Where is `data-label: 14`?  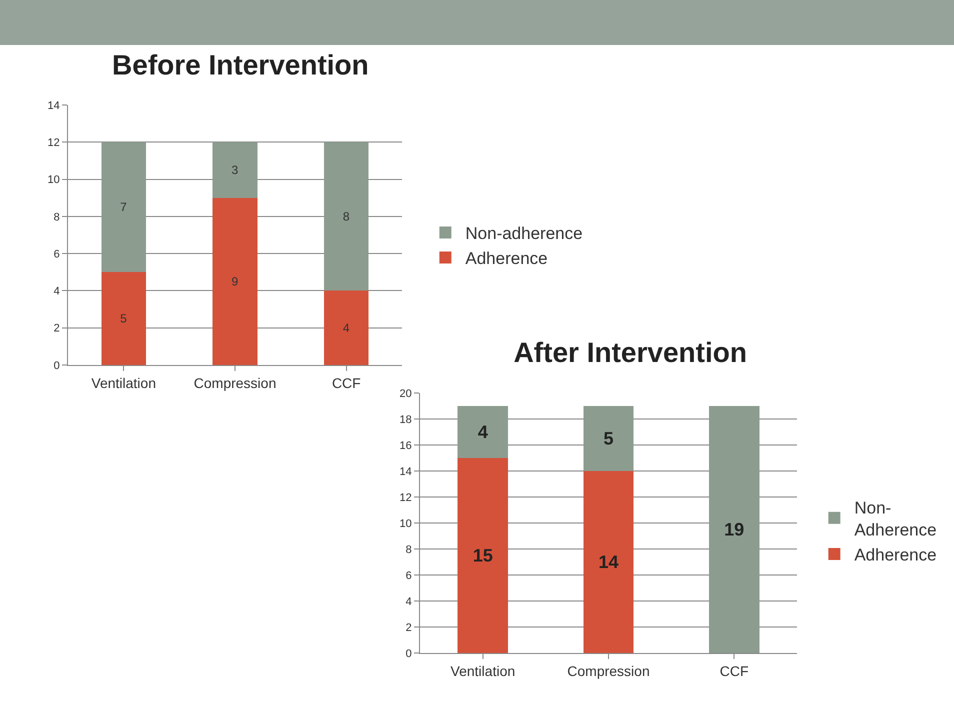 data-label: 14 is located at coordinates (608, 562).